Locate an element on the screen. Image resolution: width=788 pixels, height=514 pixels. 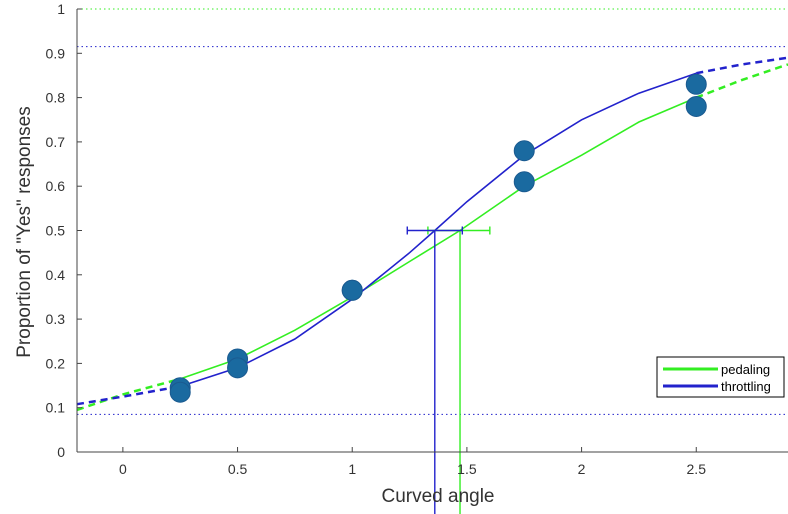
y-tick-label: 0.7 is located at coordinates (56, 142).